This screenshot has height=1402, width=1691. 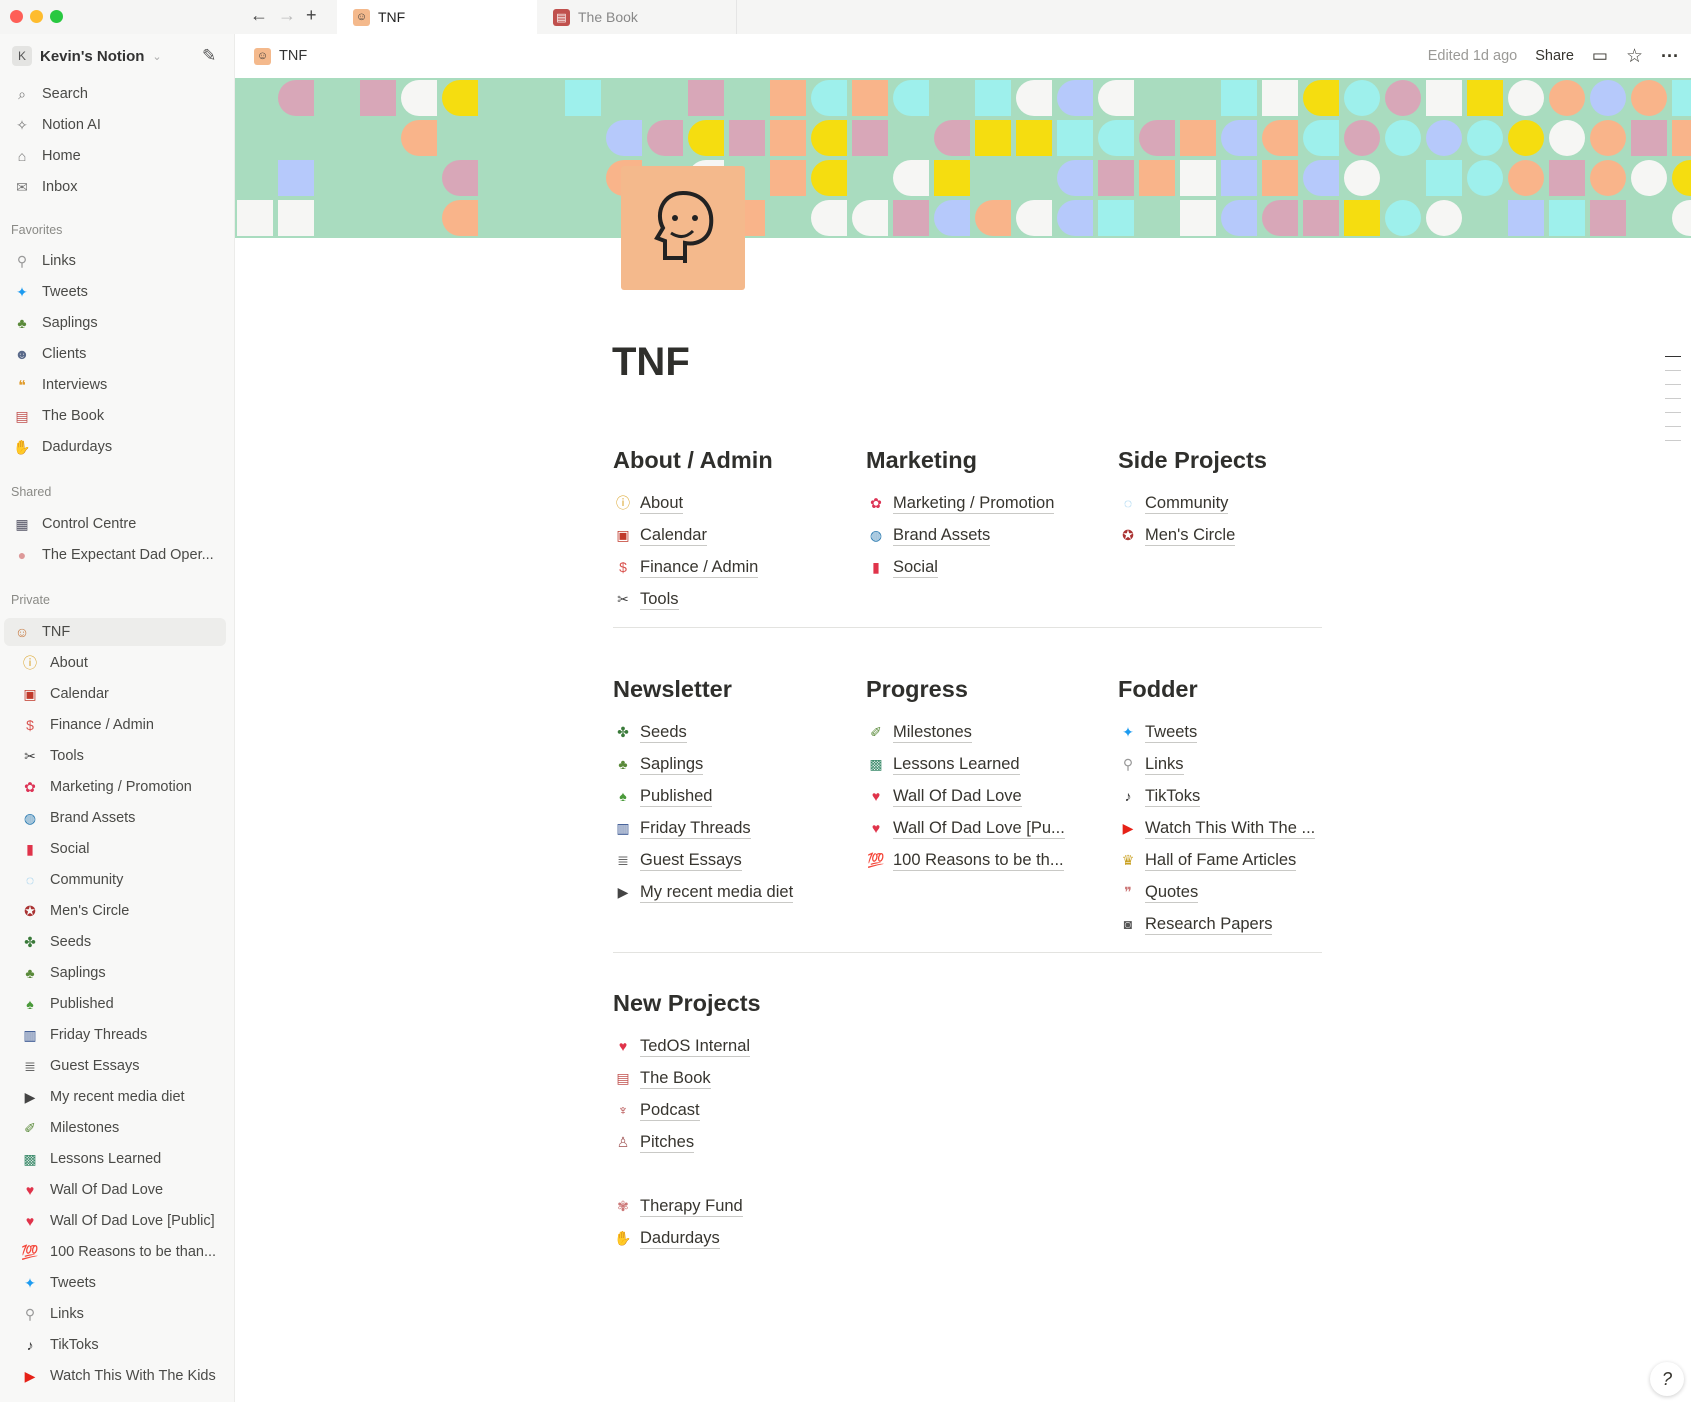 What do you see at coordinates (733, 503) in the screenshot?
I see `page-link: ⓘ About` at bounding box center [733, 503].